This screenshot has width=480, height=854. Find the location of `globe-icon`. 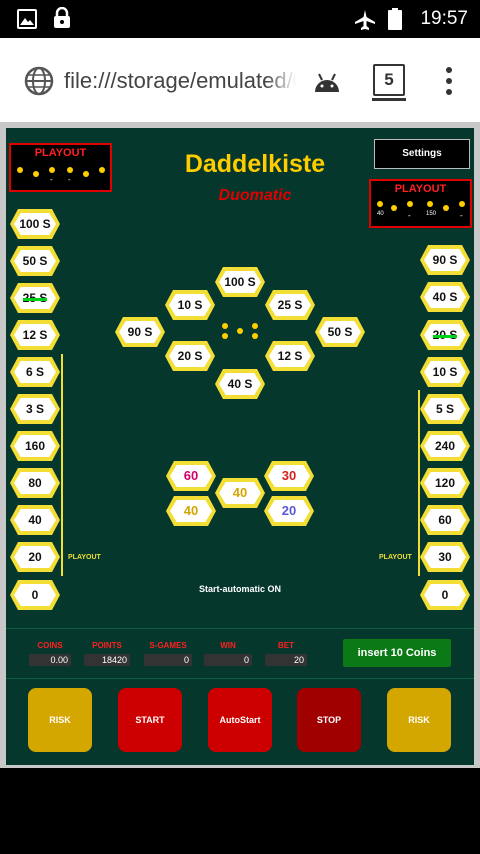

globe-icon is located at coordinates (39, 81).